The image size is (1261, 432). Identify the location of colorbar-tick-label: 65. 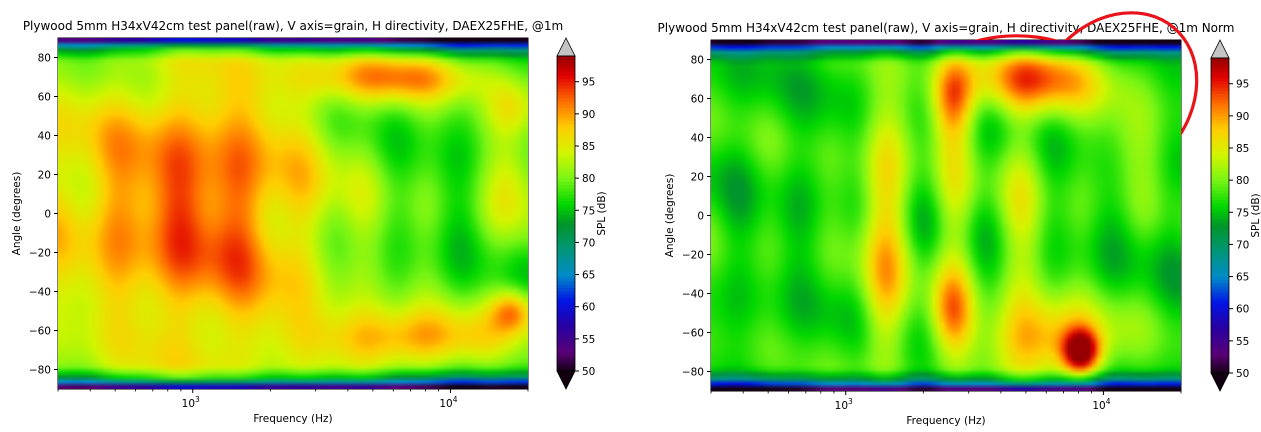
(588, 276).